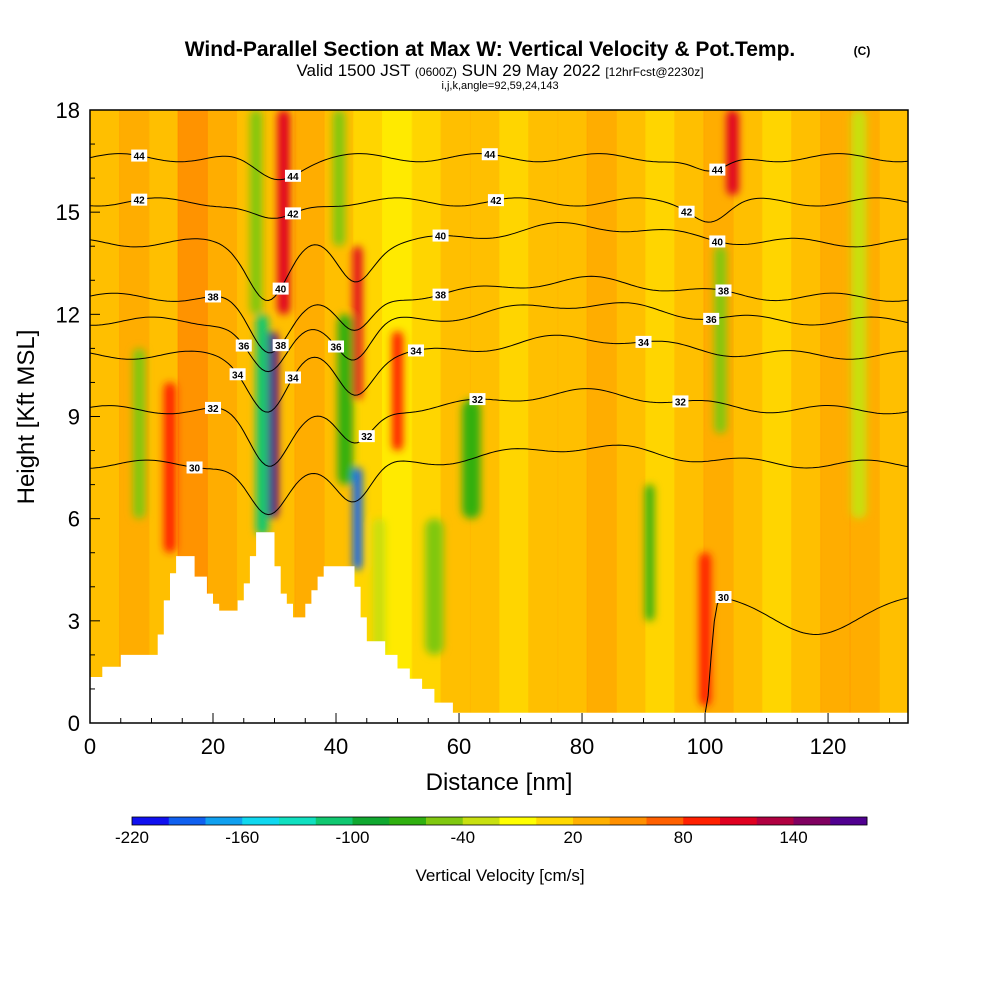 This screenshot has width=1000, height=1000. I want to click on y-tick-label: 6, so click(74, 519).